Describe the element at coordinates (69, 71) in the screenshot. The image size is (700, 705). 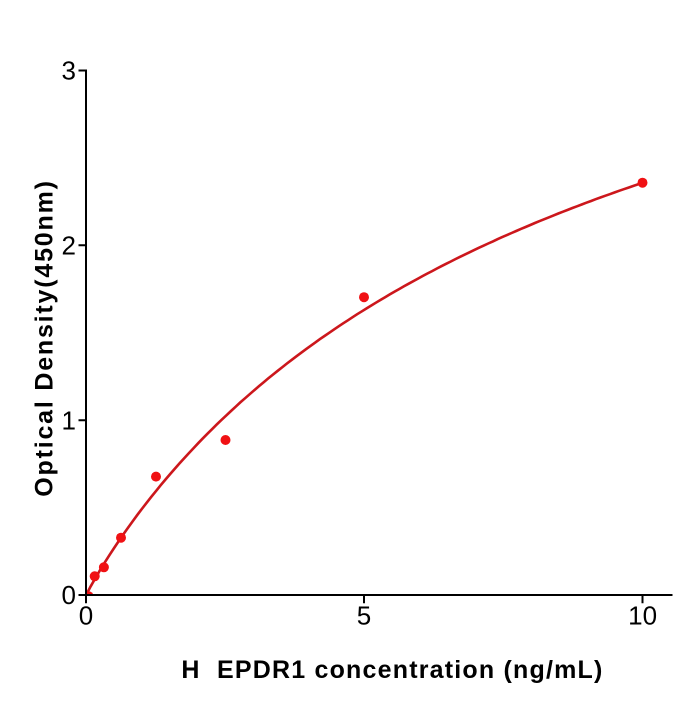
I see `svg-text: 3` at that location.